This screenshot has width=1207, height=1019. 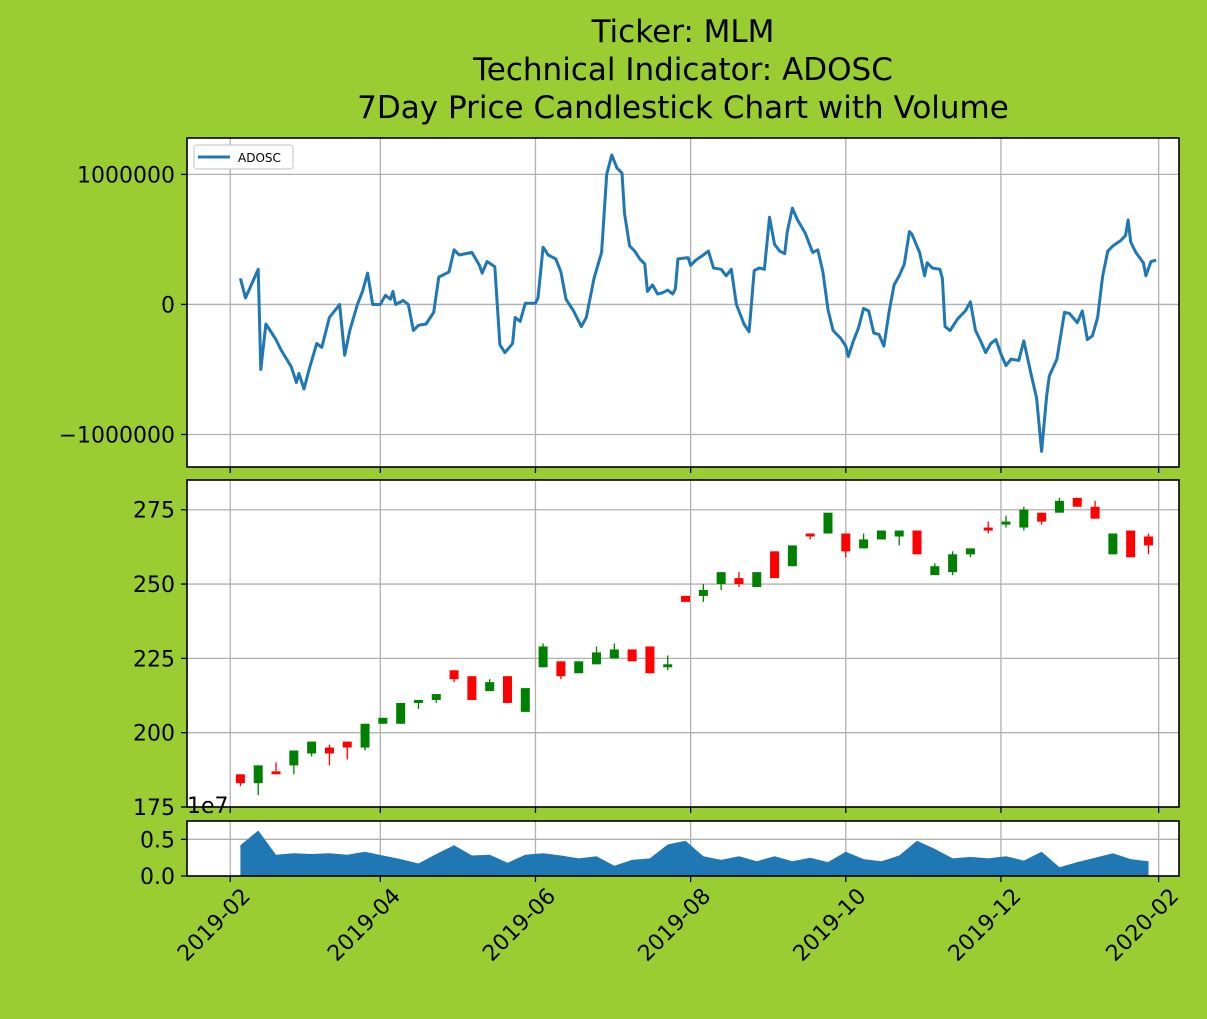 What do you see at coordinates (694, 853) in the screenshot?
I see `volume-area` at bounding box center [694, 853].